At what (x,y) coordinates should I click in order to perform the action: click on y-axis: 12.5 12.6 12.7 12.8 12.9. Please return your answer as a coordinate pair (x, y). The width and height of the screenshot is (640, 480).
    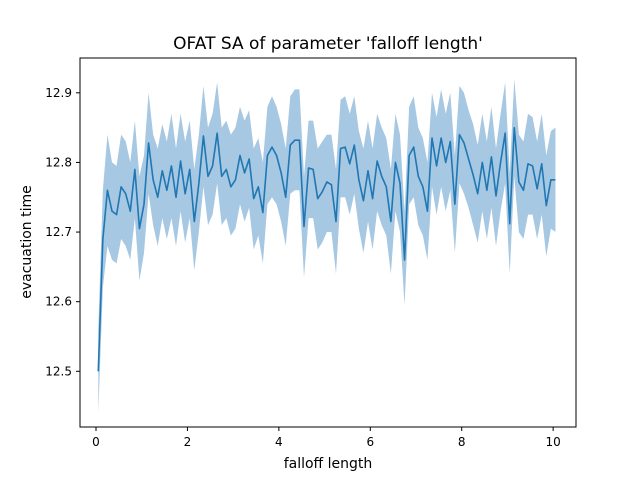
    Looking at the image, I should click on (62, 232).